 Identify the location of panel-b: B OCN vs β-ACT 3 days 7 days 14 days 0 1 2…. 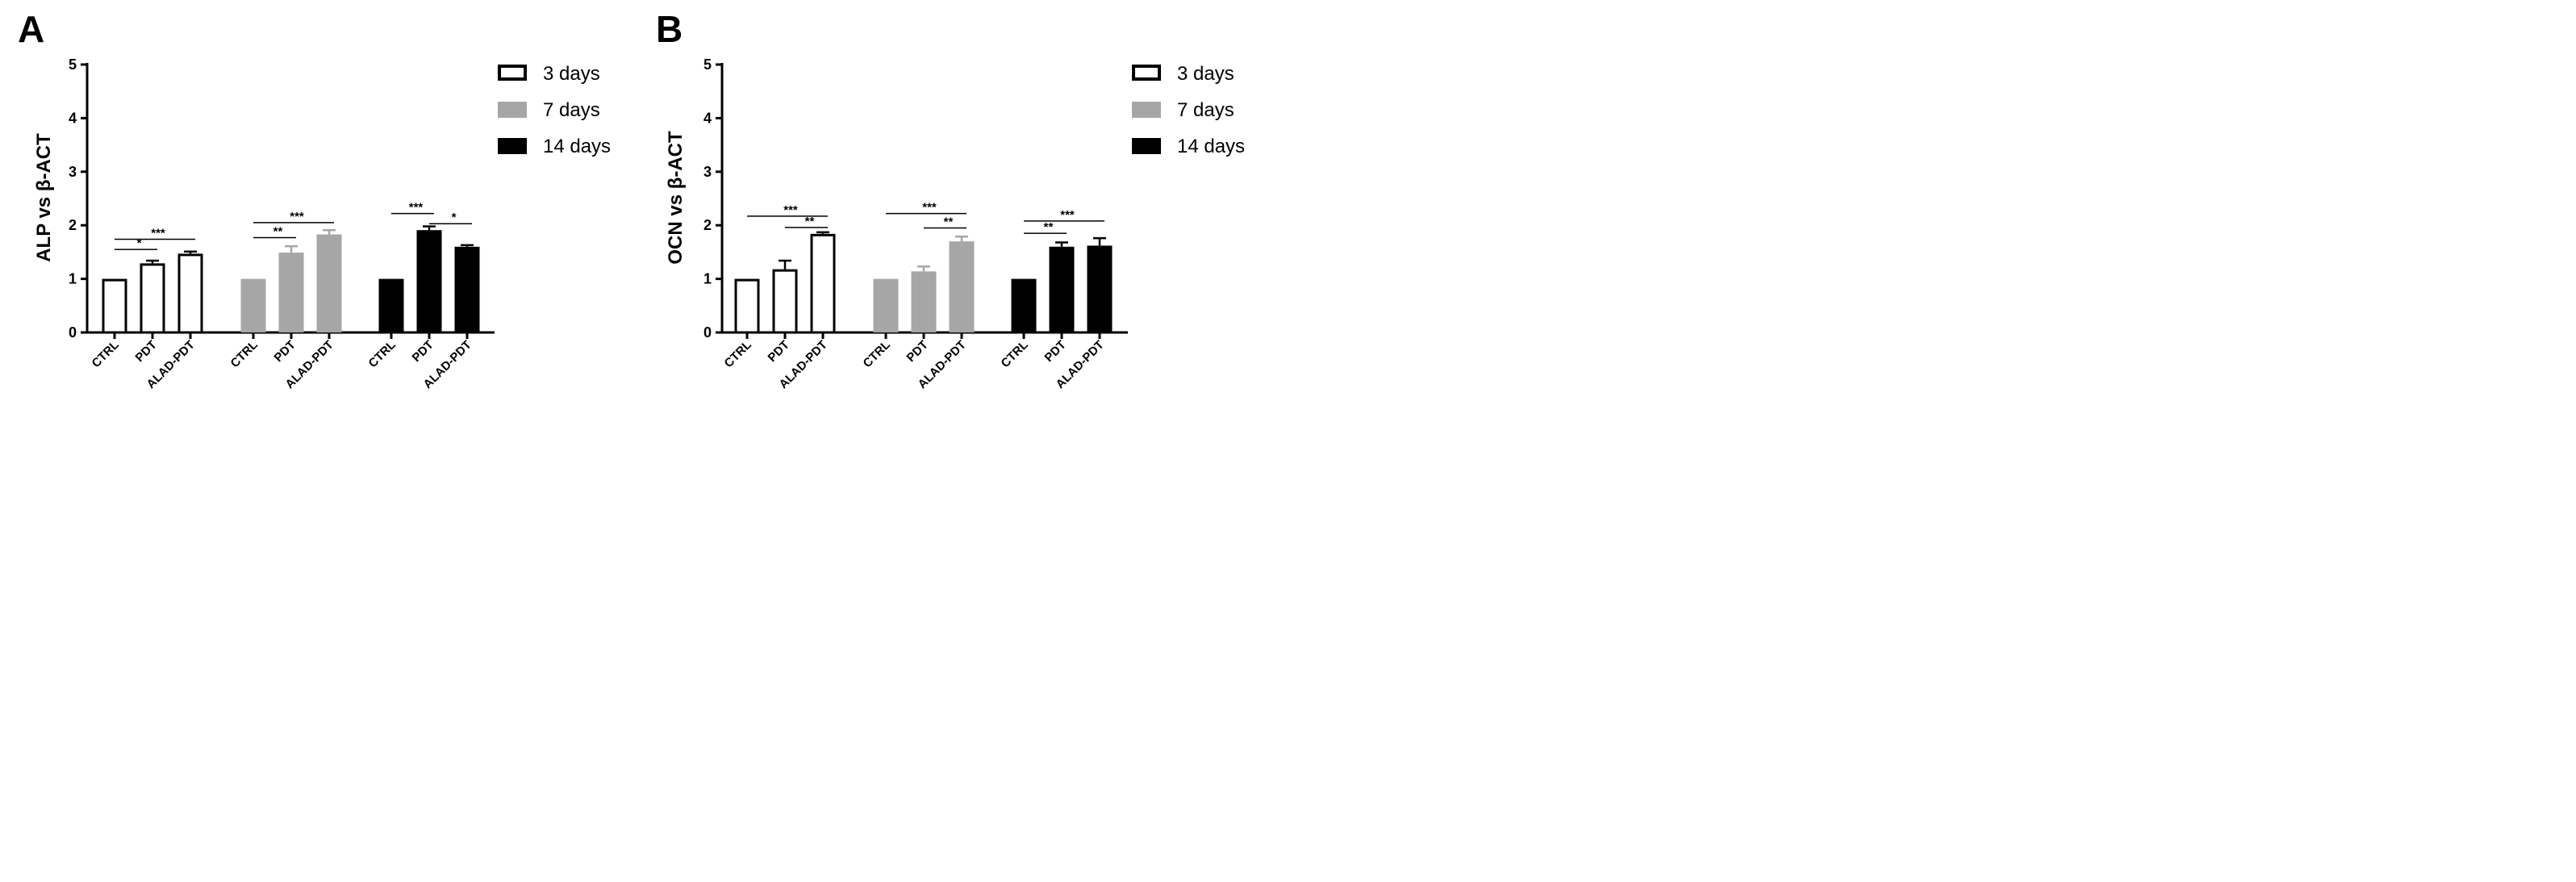
(950, 200).